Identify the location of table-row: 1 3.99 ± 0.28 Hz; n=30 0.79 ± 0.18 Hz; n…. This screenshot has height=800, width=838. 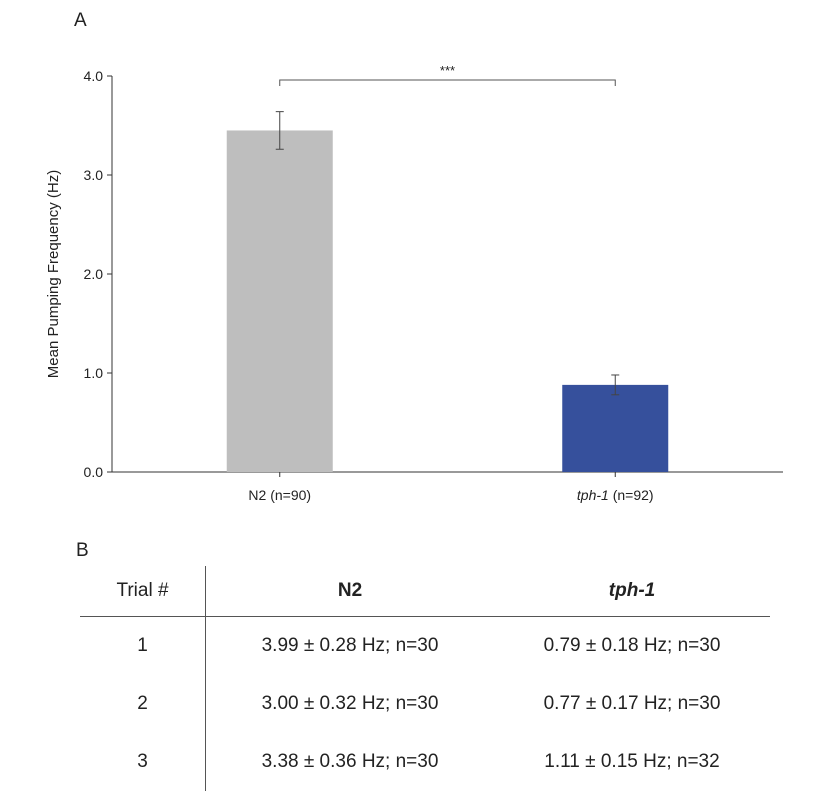
(425, 645).